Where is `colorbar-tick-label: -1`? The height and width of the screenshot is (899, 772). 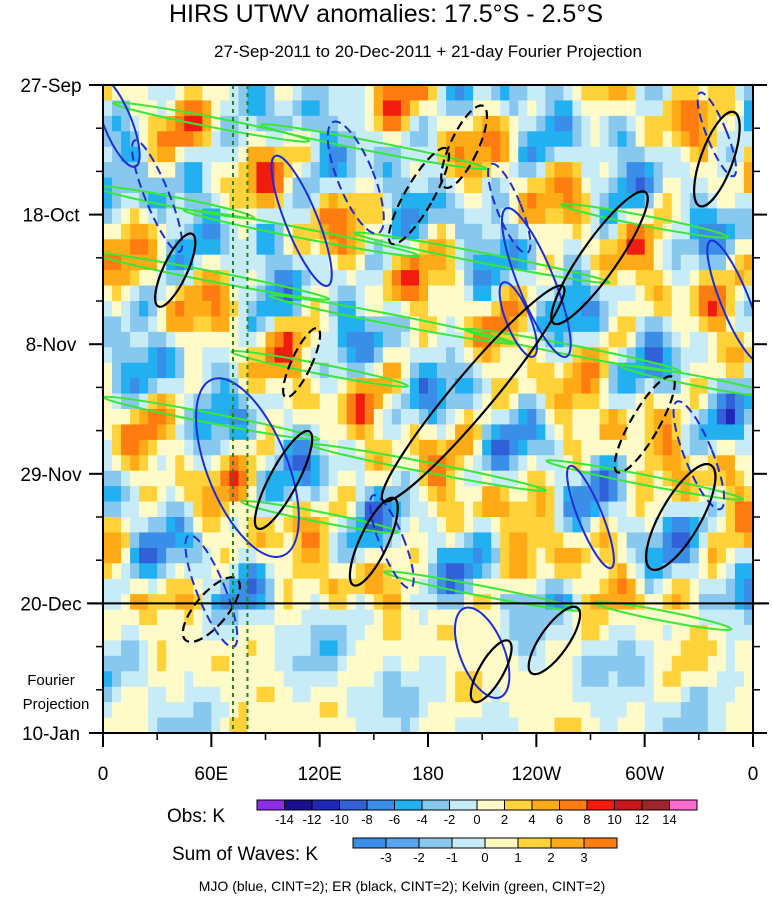
colorbar-tick-label: -1 is located at coordinates (452, 857).